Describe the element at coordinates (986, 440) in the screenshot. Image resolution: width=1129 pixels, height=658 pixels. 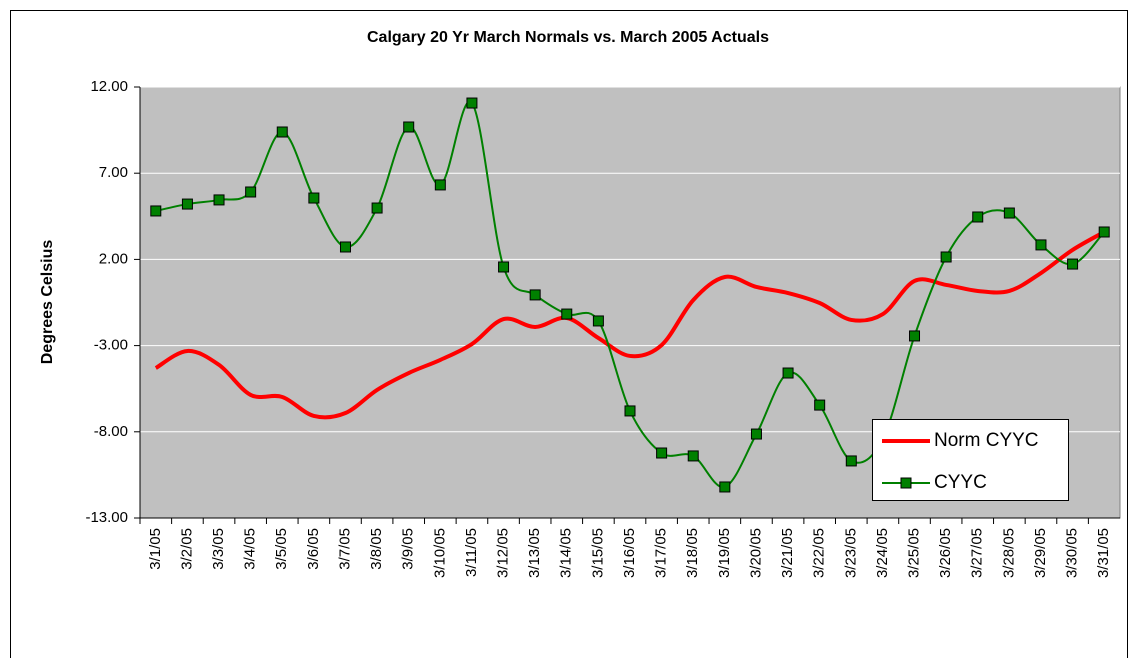
I see `legend-label: Norm CYYC` at that location.